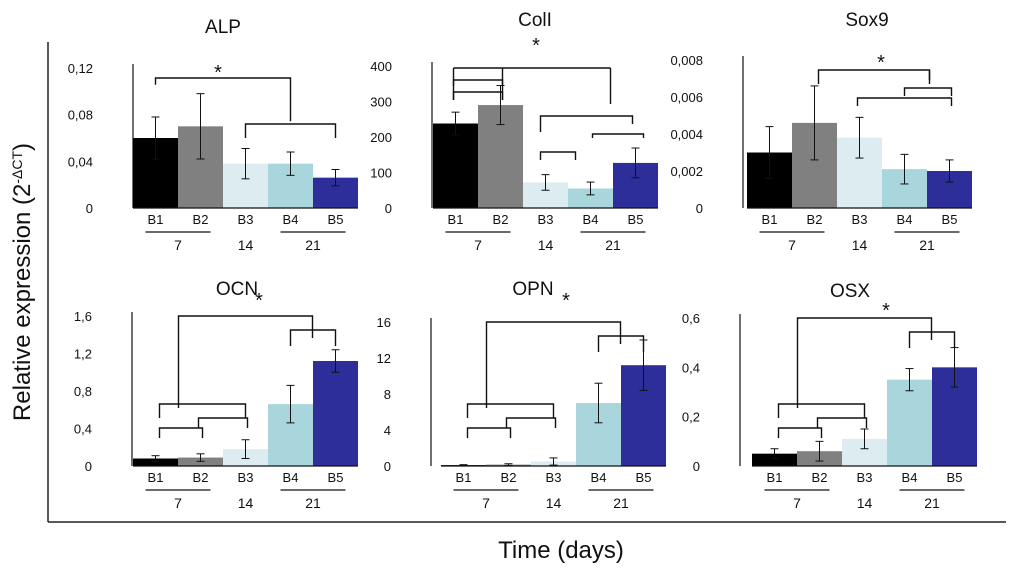 The image size is (1024, 568). I want to click on y-tick-label: 0,004, so click(686, 134).